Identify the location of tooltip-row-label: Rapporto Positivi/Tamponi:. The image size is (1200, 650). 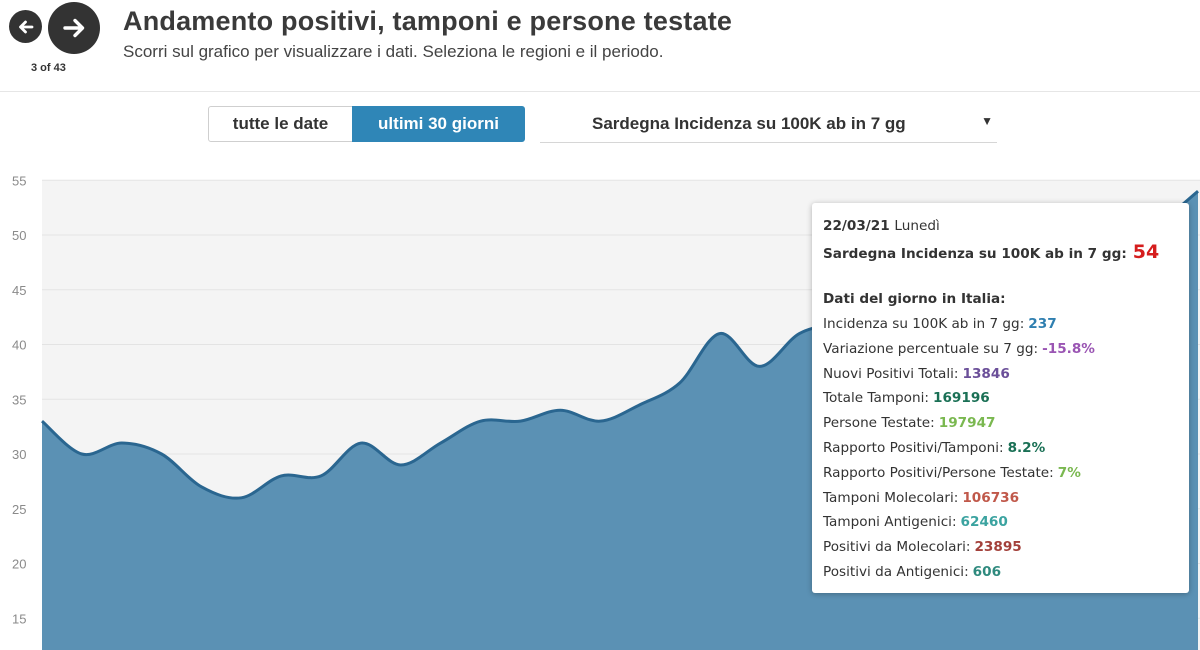
(913, 448).